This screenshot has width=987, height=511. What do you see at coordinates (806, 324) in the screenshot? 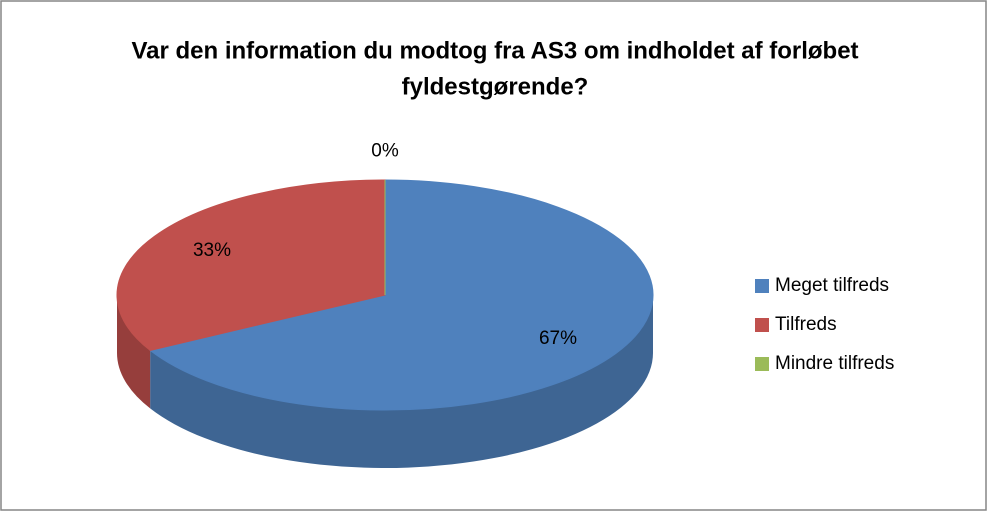
I see `legend-label: Tilfreds` at bounding box center [806, 324].